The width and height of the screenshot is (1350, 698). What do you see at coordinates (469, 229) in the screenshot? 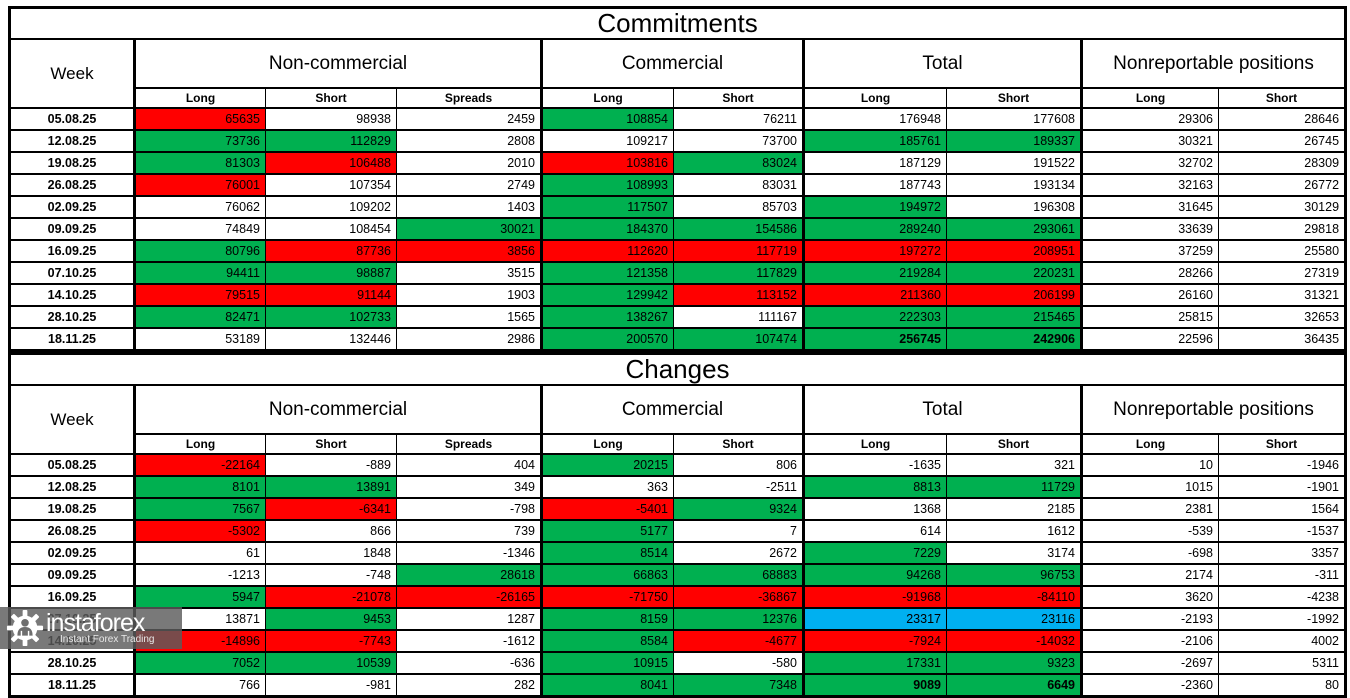
I see `value-cell: 30021` at bounding box center [469, 229].